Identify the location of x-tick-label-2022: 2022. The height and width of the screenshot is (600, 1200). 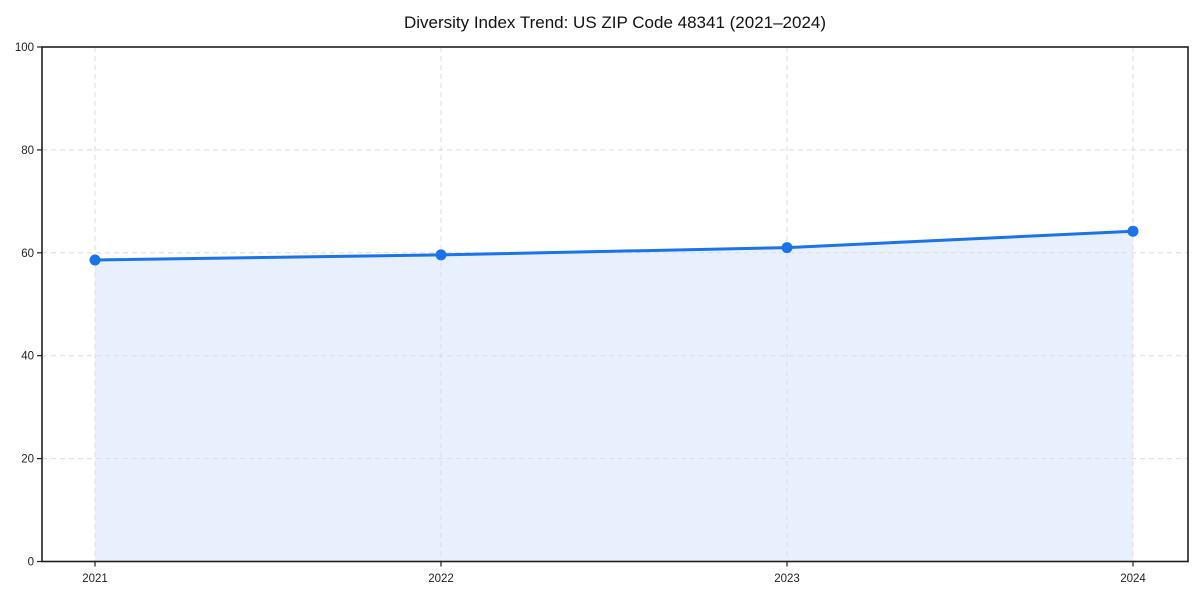
(441, 579).